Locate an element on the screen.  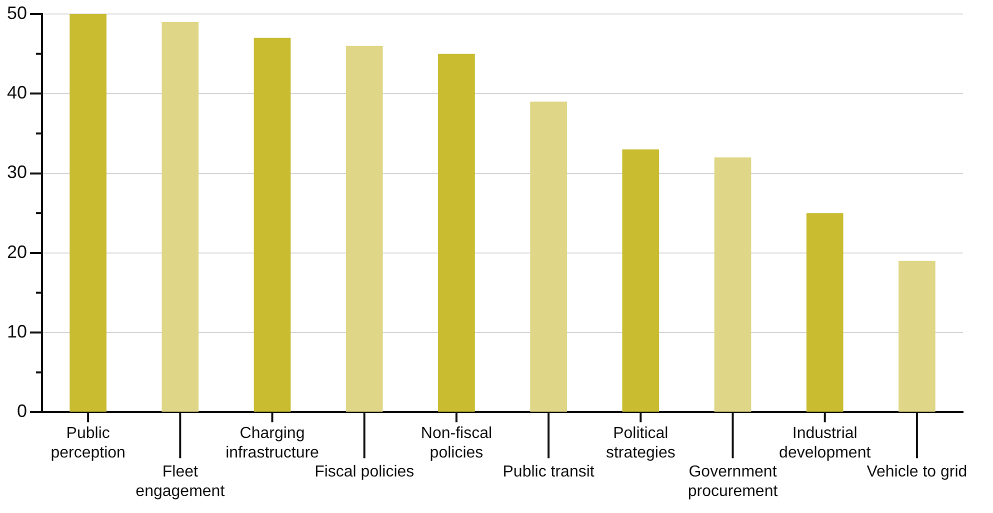
x-tick-label: Non-fiscal policies is located at coordinates (456, 443).